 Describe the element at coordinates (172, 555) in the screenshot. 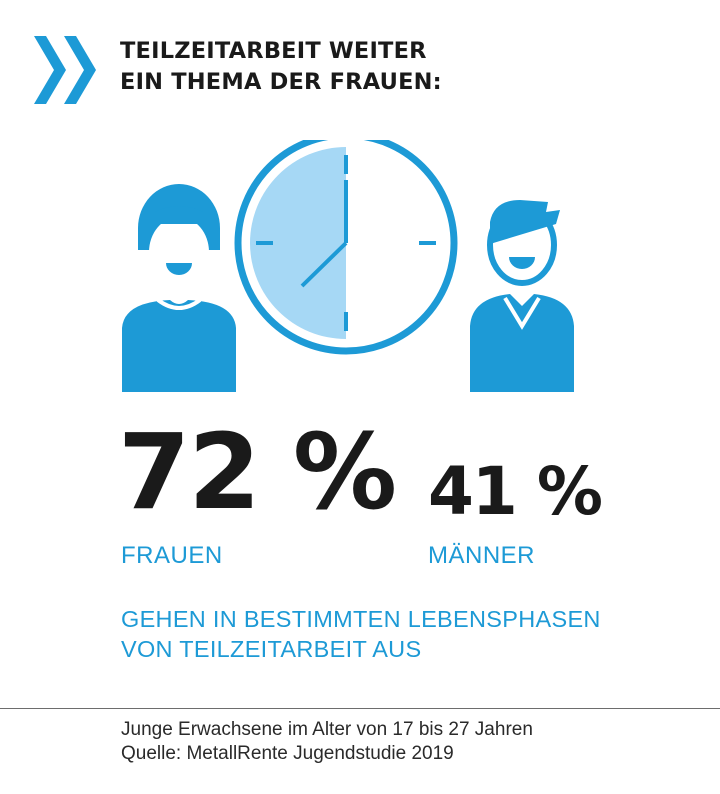

I see `women-label: FRAUEN` at that location.